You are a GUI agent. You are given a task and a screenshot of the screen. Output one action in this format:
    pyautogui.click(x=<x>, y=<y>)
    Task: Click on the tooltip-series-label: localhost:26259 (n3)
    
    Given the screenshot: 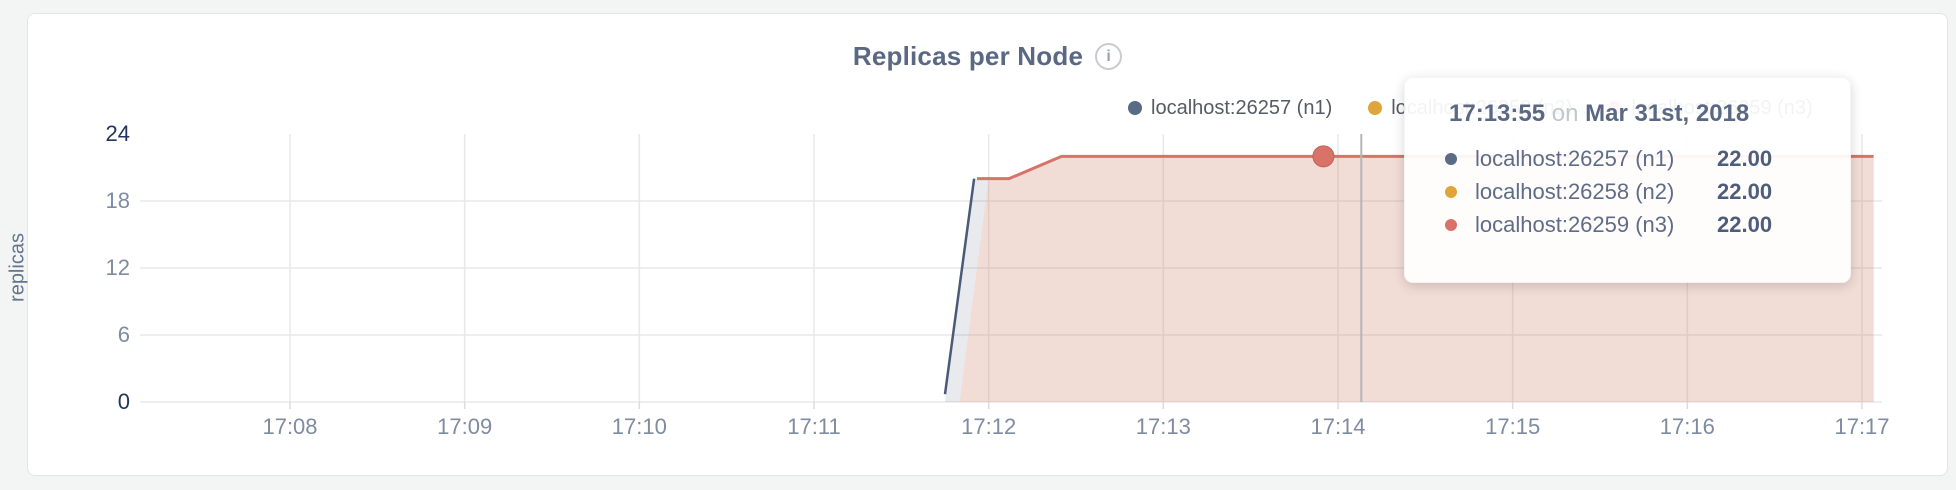 What is the action you would take?
    pyautogui.click(x=1575, y=224)
    